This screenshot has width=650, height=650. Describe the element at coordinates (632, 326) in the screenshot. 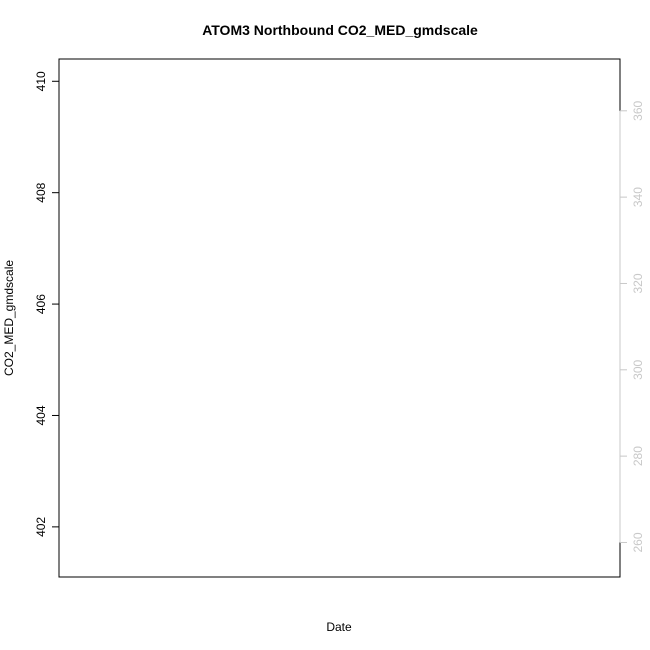

I see `y-axis-secondary: 260 280 300 320 340 360` at that location.